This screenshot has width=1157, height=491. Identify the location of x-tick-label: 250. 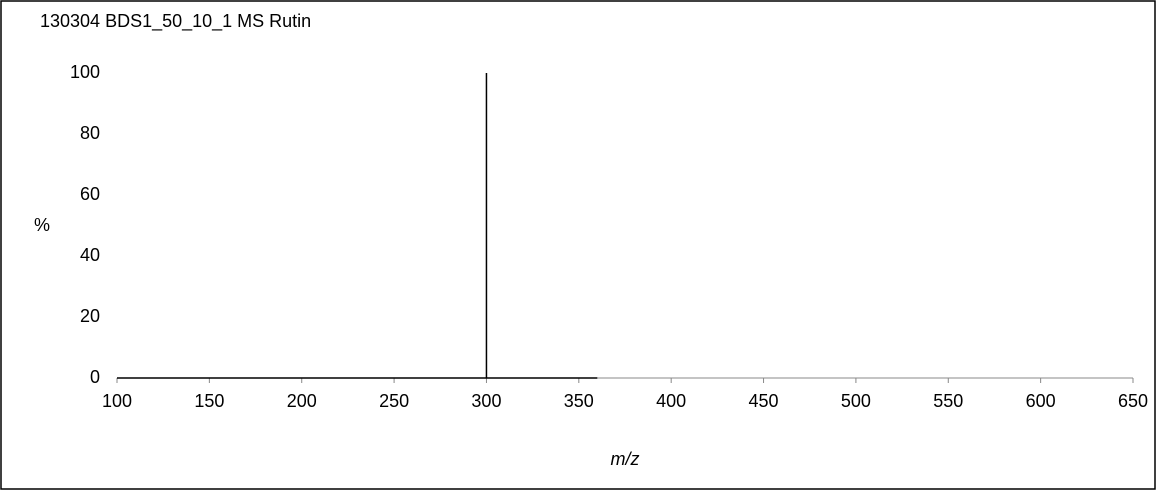
(394, 401).